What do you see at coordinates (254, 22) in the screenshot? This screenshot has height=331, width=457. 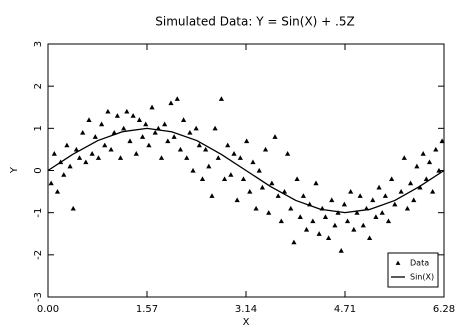 I see `chart-title: Simulated Data: Y = Sin(X) + .5Z` at bounding box center [254, 22].